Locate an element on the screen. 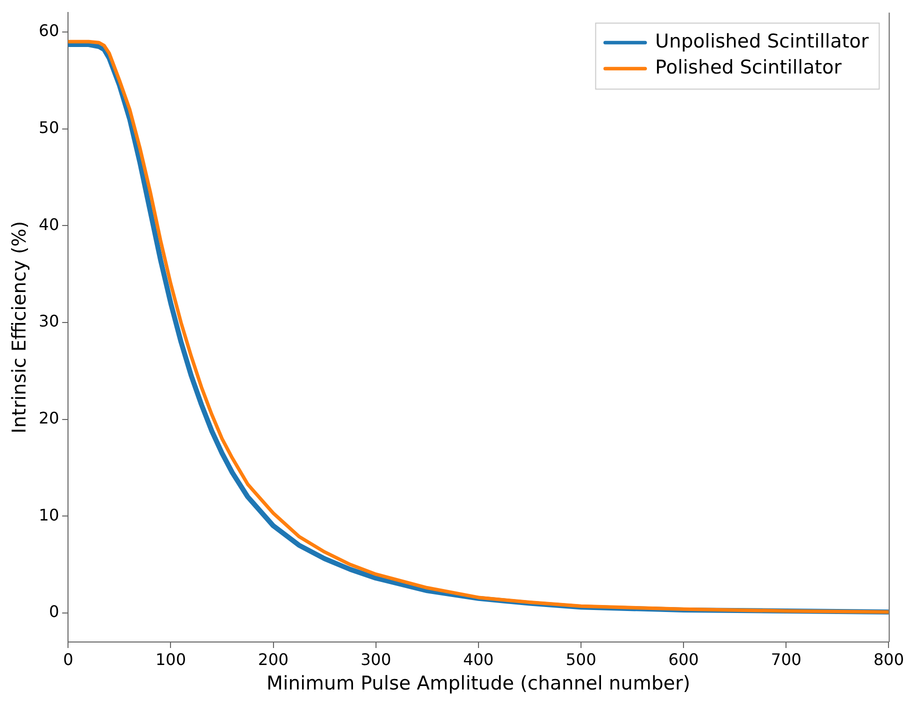 This screenshot has height=702, width=907. x-tick-label: 700 is located at coordinates (786, 659).